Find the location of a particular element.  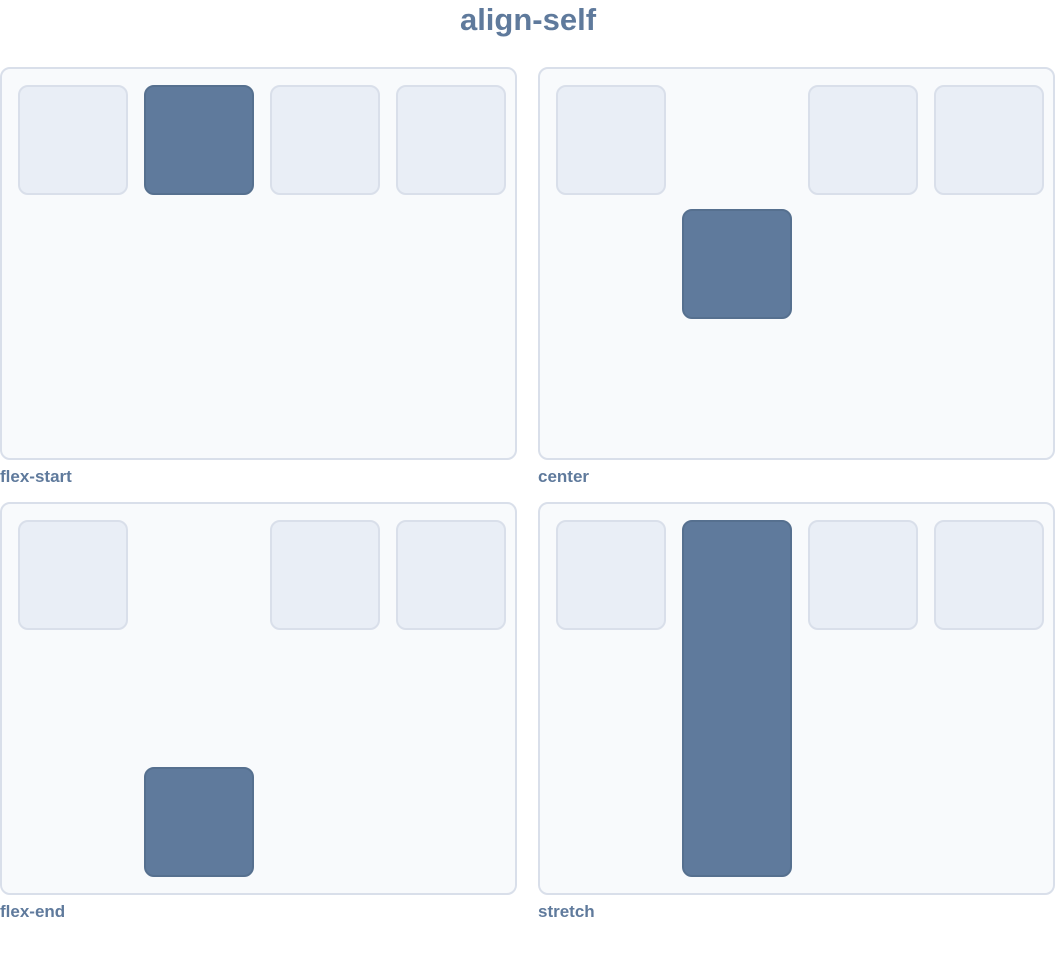

page-title: align-self is located at coordinates (528, 19).